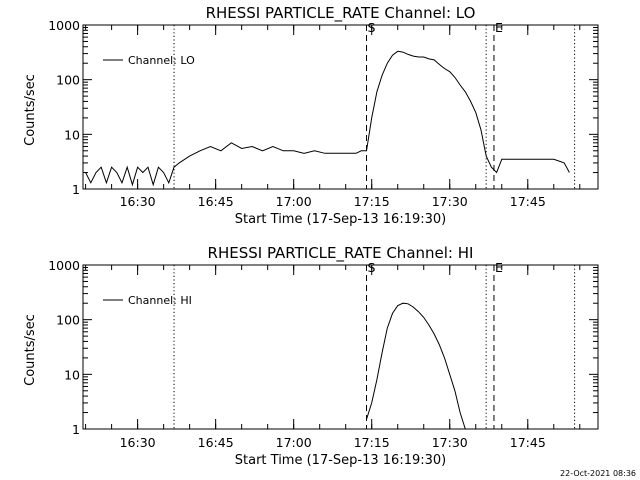  Describe the element at coordinates (294, 442) in the screenshot. I see `panel2-x-tick-label: 17:00` at that location.